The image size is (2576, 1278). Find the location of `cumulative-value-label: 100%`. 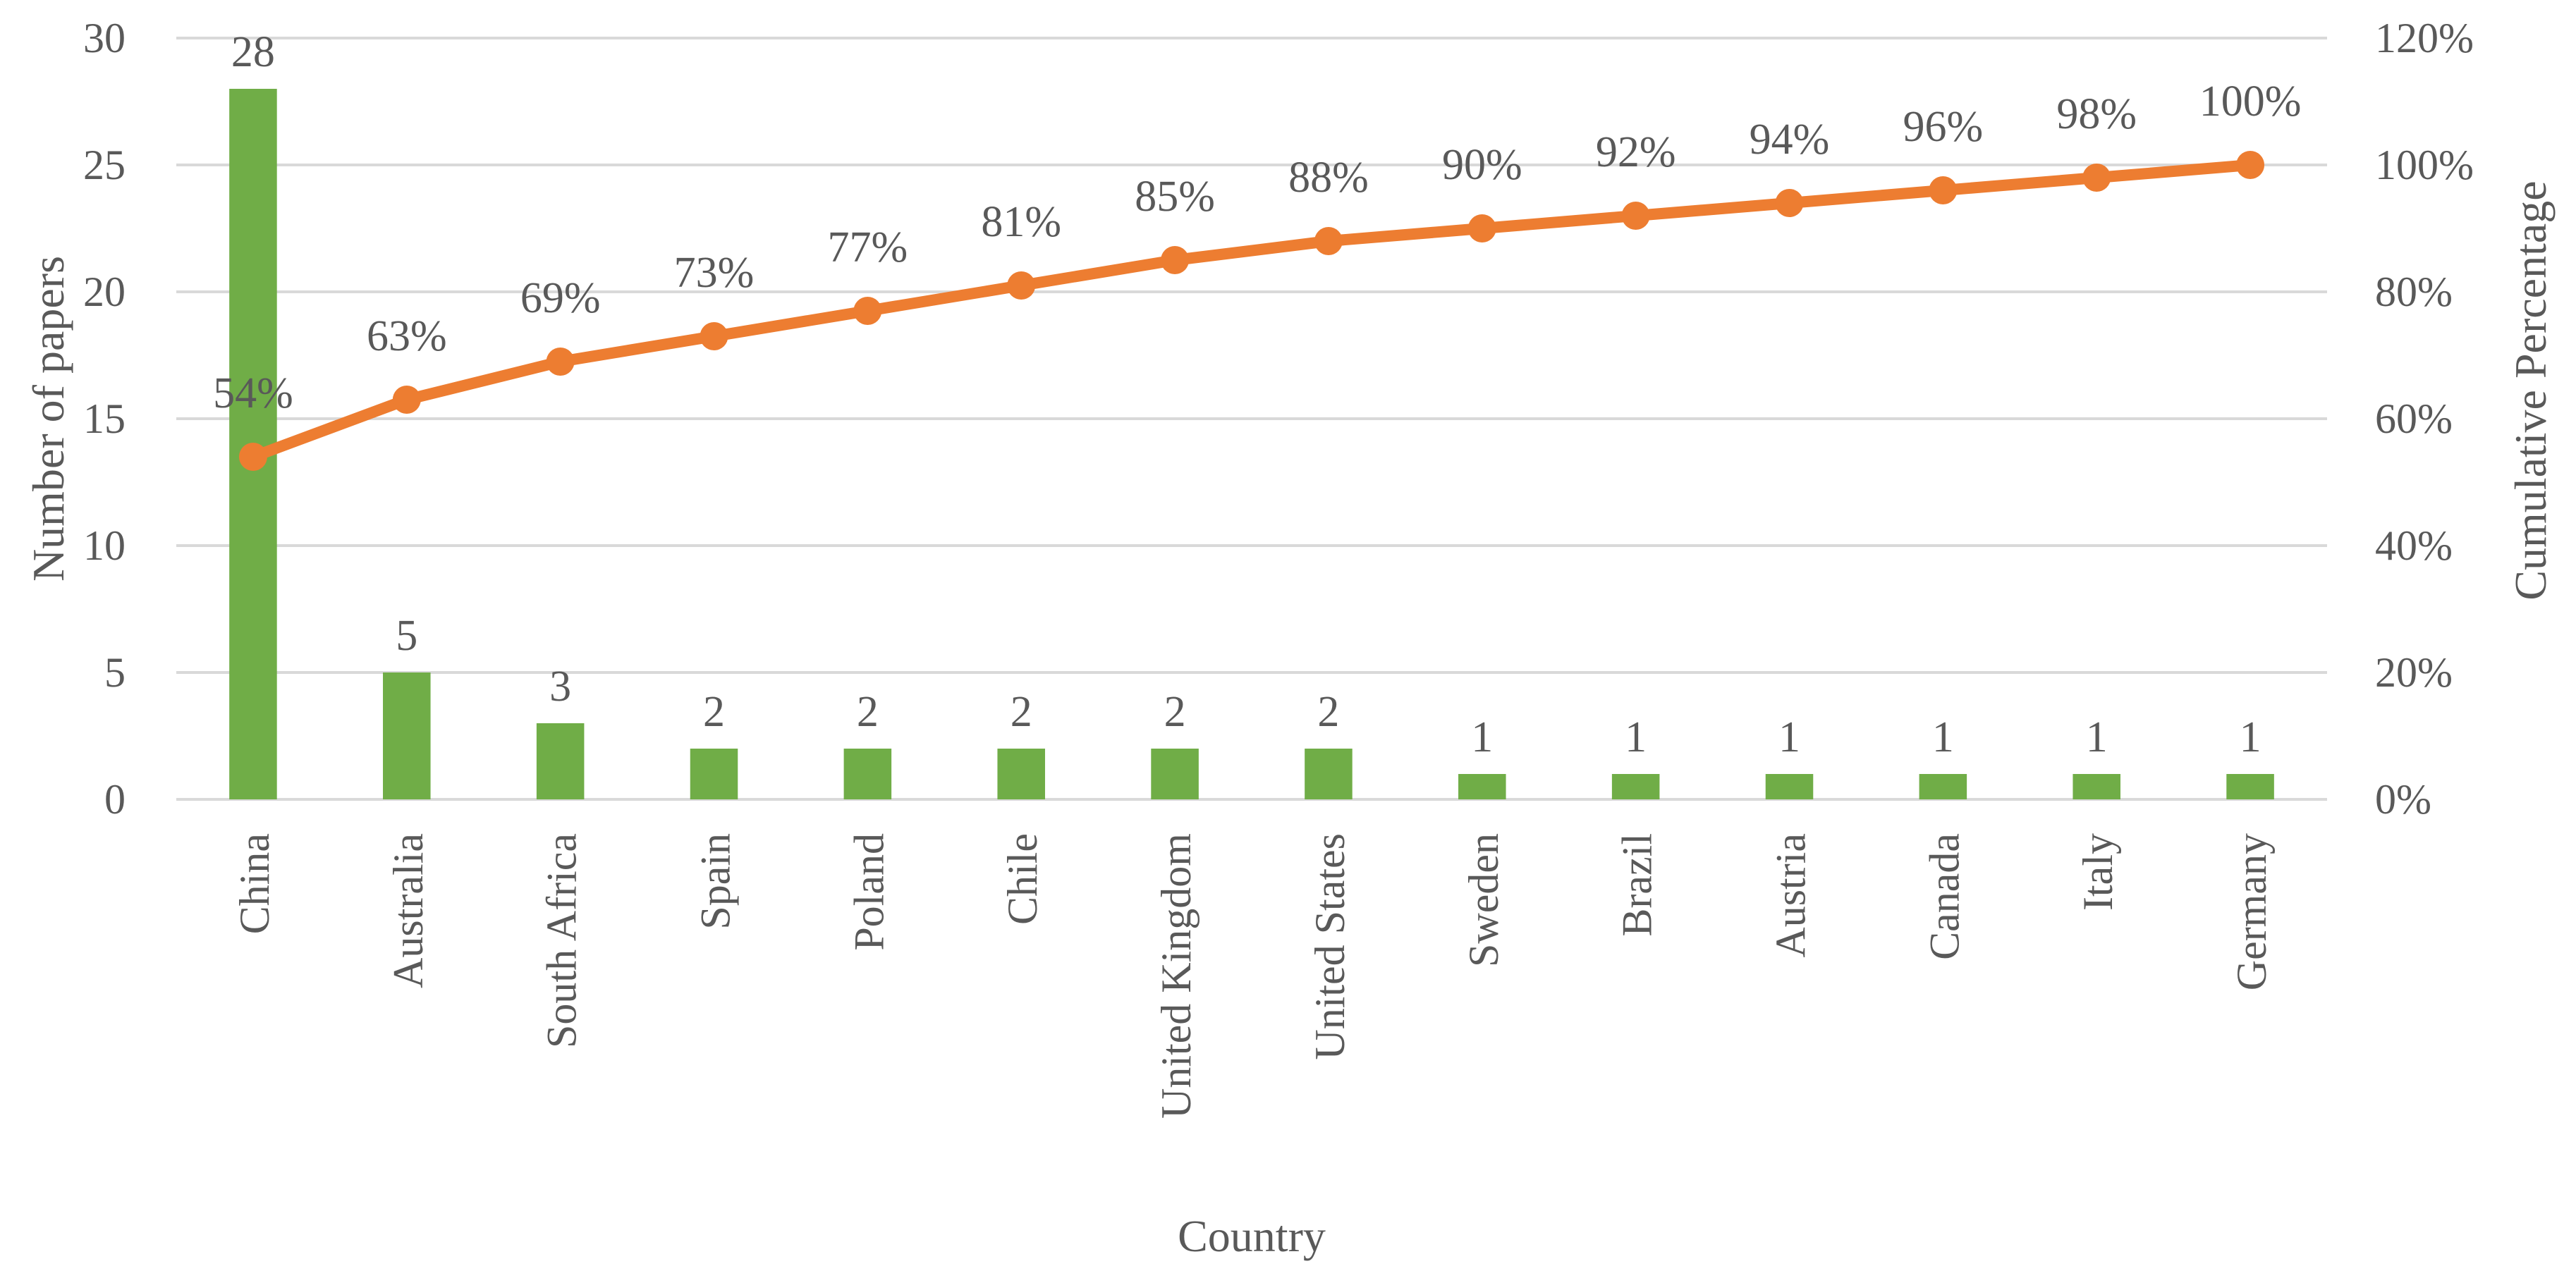

cumulative-value-label: 100% is located at coordinates (2251, 101).